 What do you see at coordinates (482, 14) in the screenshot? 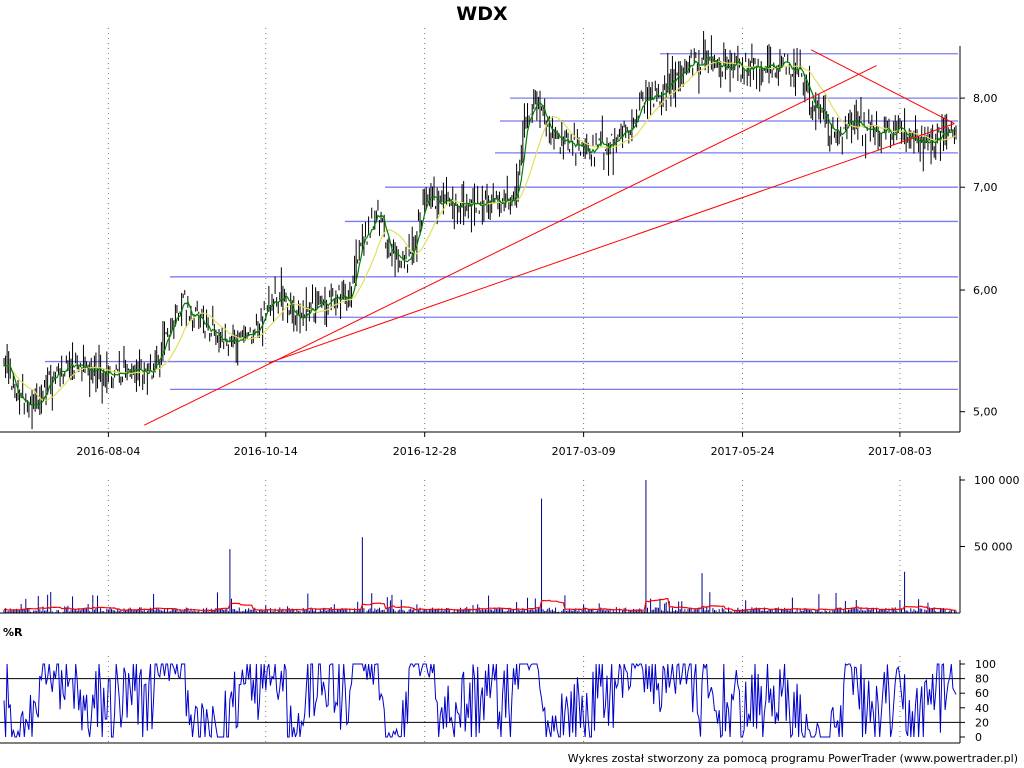
I see `chart-title: WDX` at bounding box center [482, 14].